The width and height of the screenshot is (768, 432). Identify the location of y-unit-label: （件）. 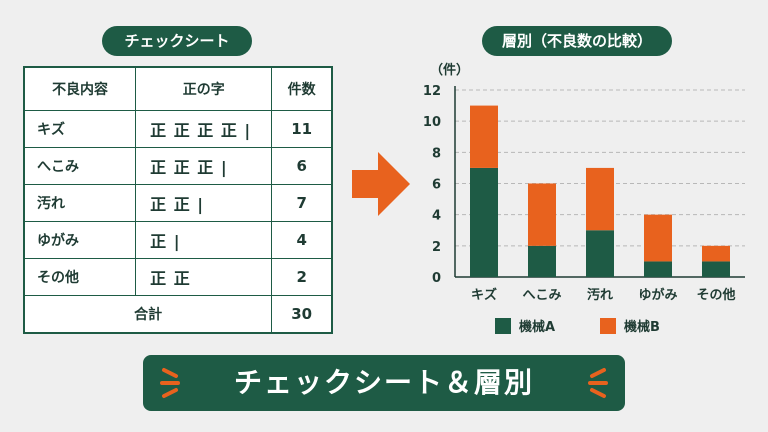
(449, 70).